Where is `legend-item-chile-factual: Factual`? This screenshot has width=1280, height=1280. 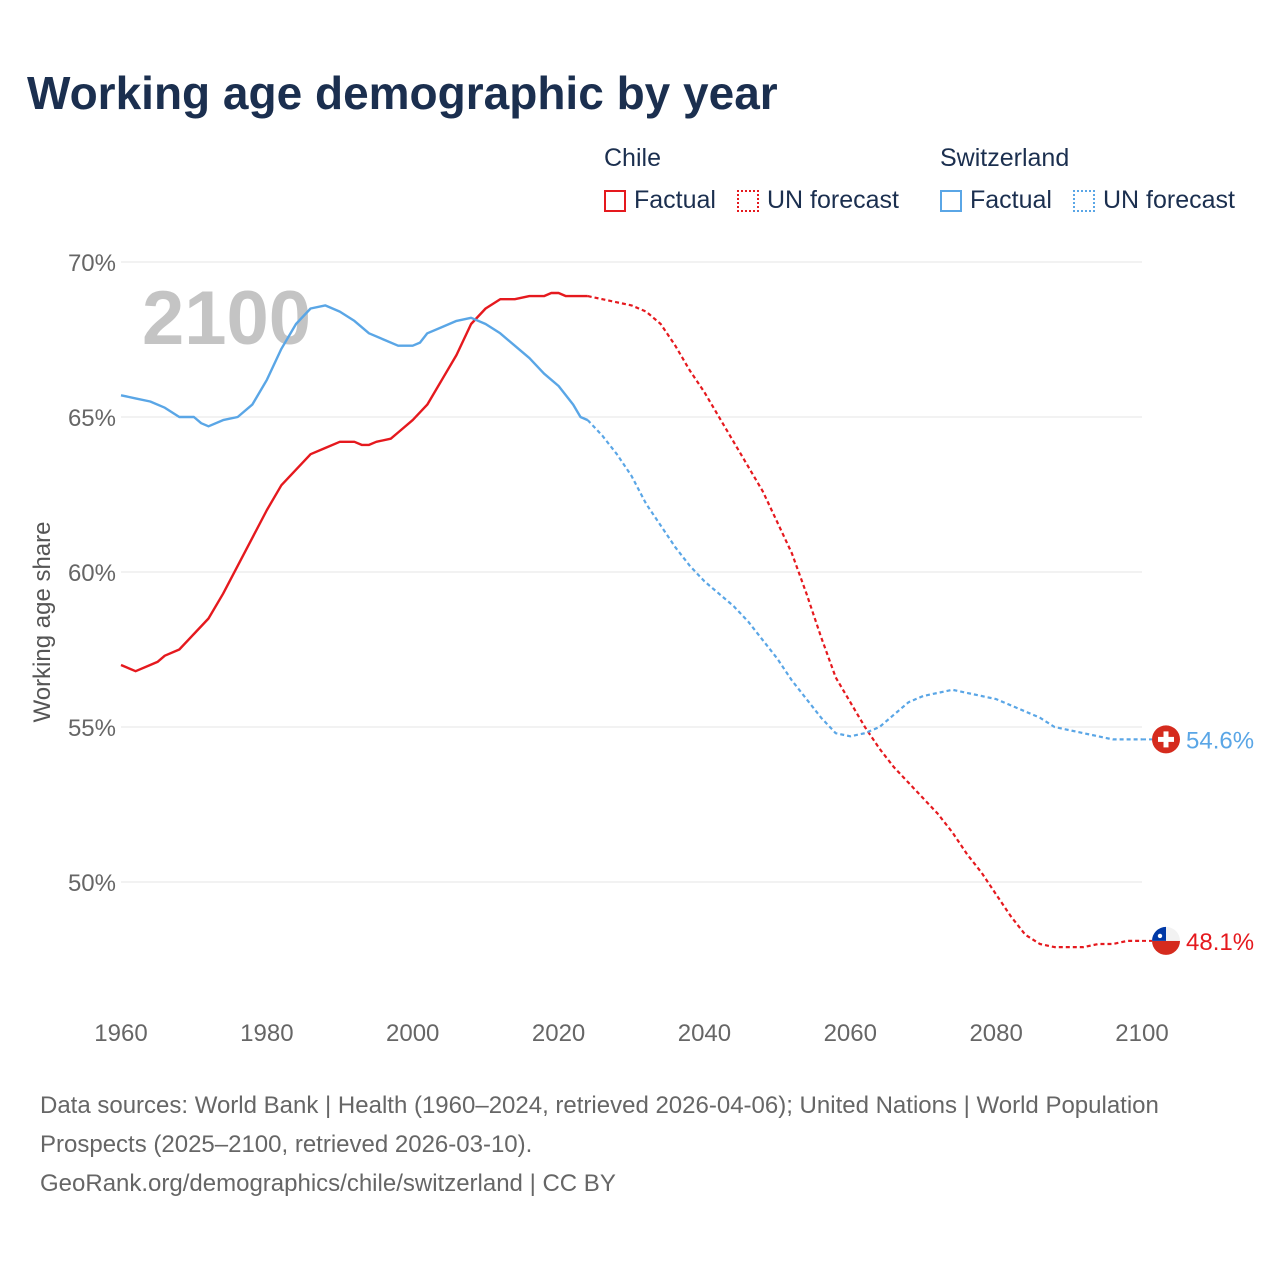 legend-item-chile-factual: Factual is located at coordinates (660, 200).